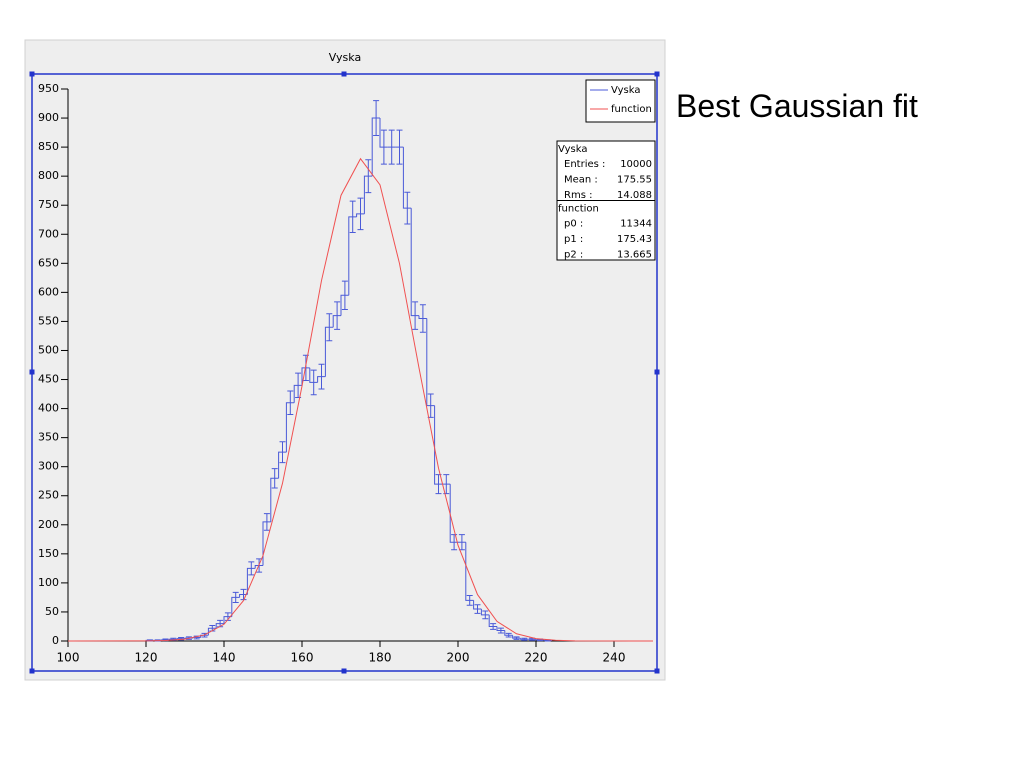  What do you see at coordinates (48, 204) in the screenshot?
I see `y-tick-label: 750` at bounding box center [48, 204].